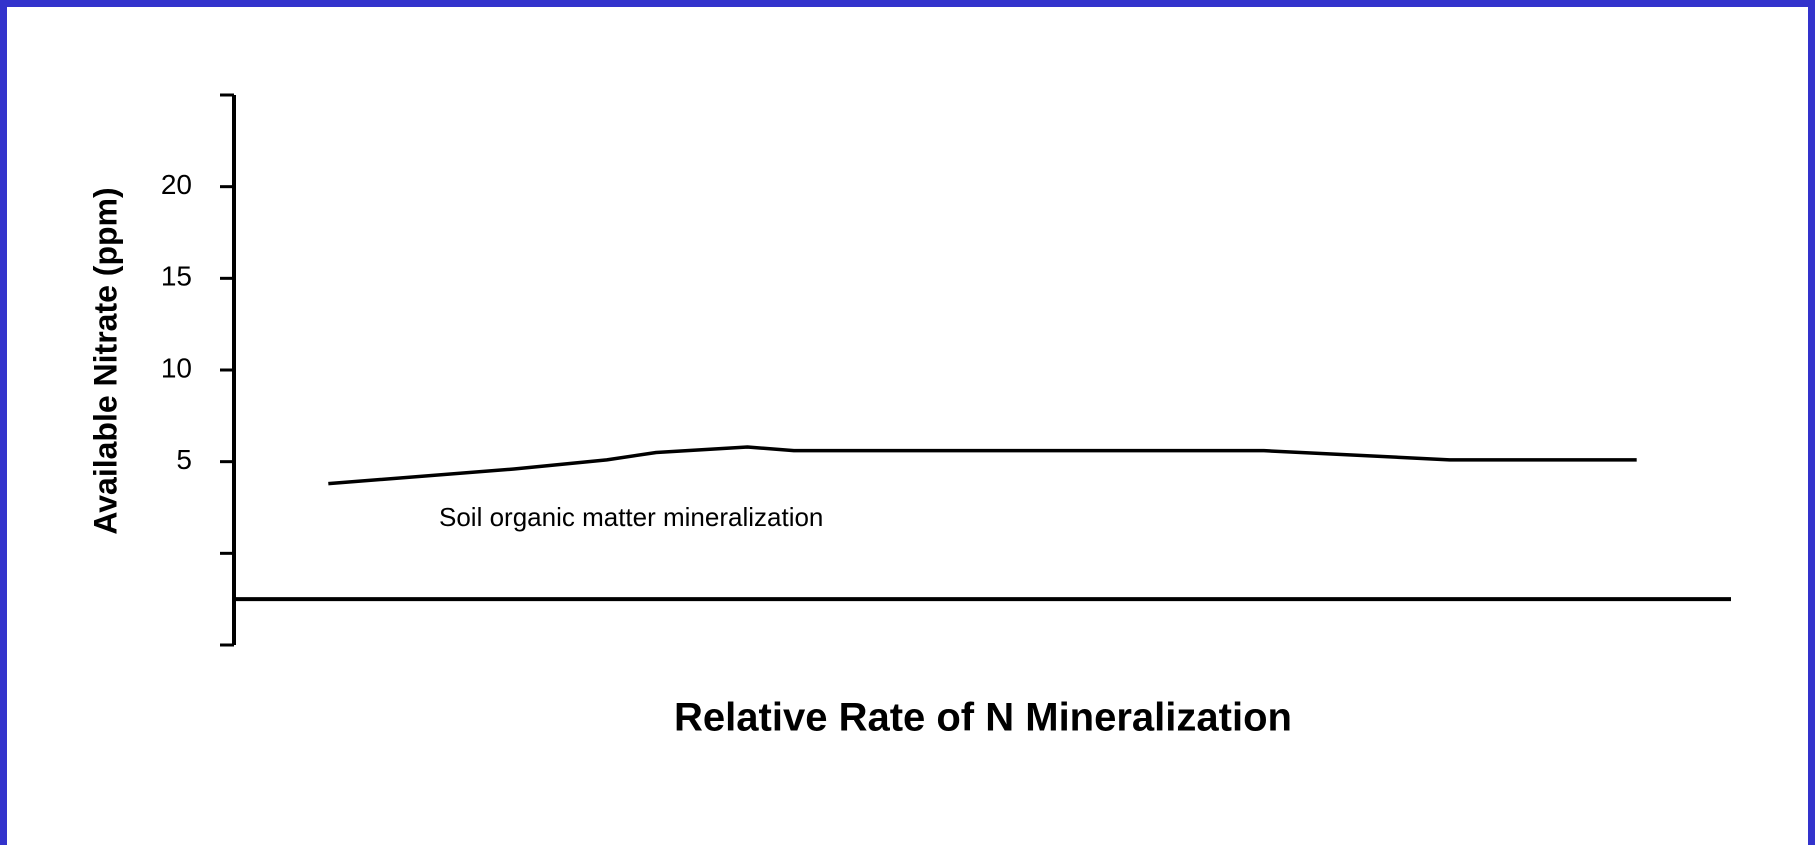  What do you see at coordinates (176, 367) in the screenshot?
I see `y-tick-label: 10` at bounding box center [176, 367].